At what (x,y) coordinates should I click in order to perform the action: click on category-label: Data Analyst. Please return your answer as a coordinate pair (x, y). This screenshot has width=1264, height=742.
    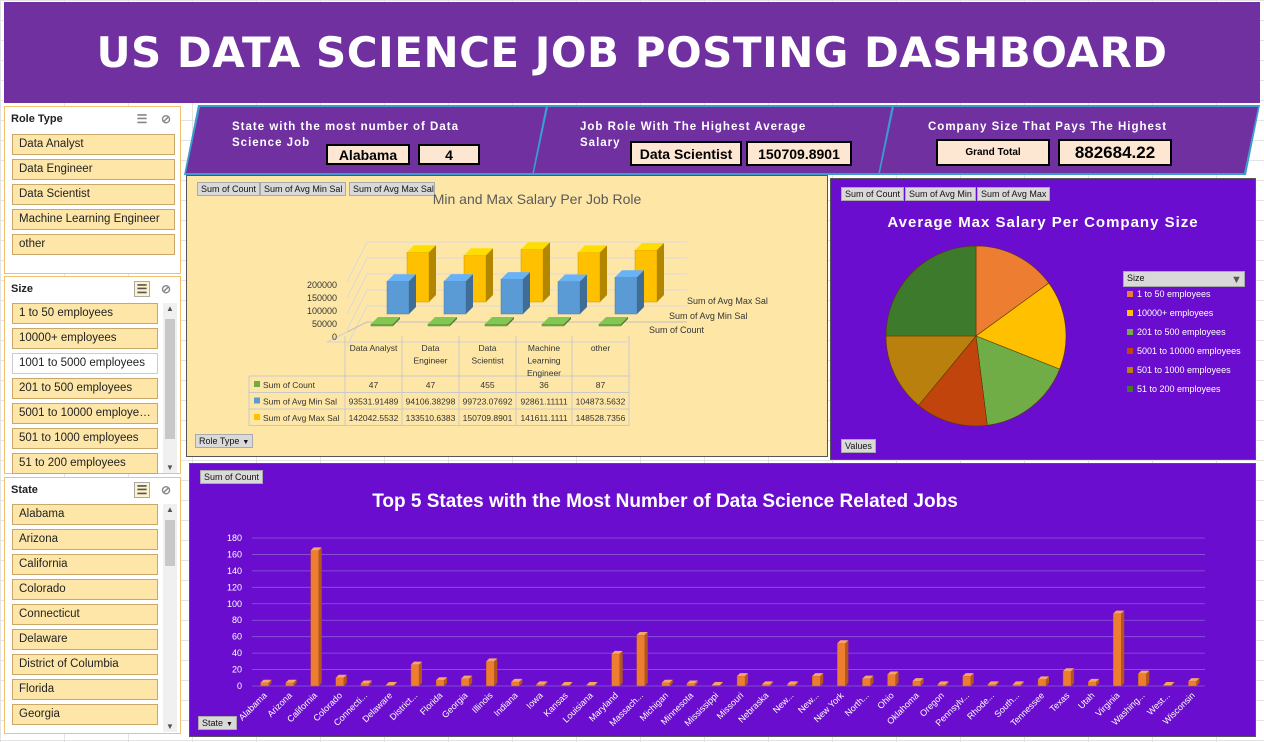
    Looking at the image, I should click on (374, 348).